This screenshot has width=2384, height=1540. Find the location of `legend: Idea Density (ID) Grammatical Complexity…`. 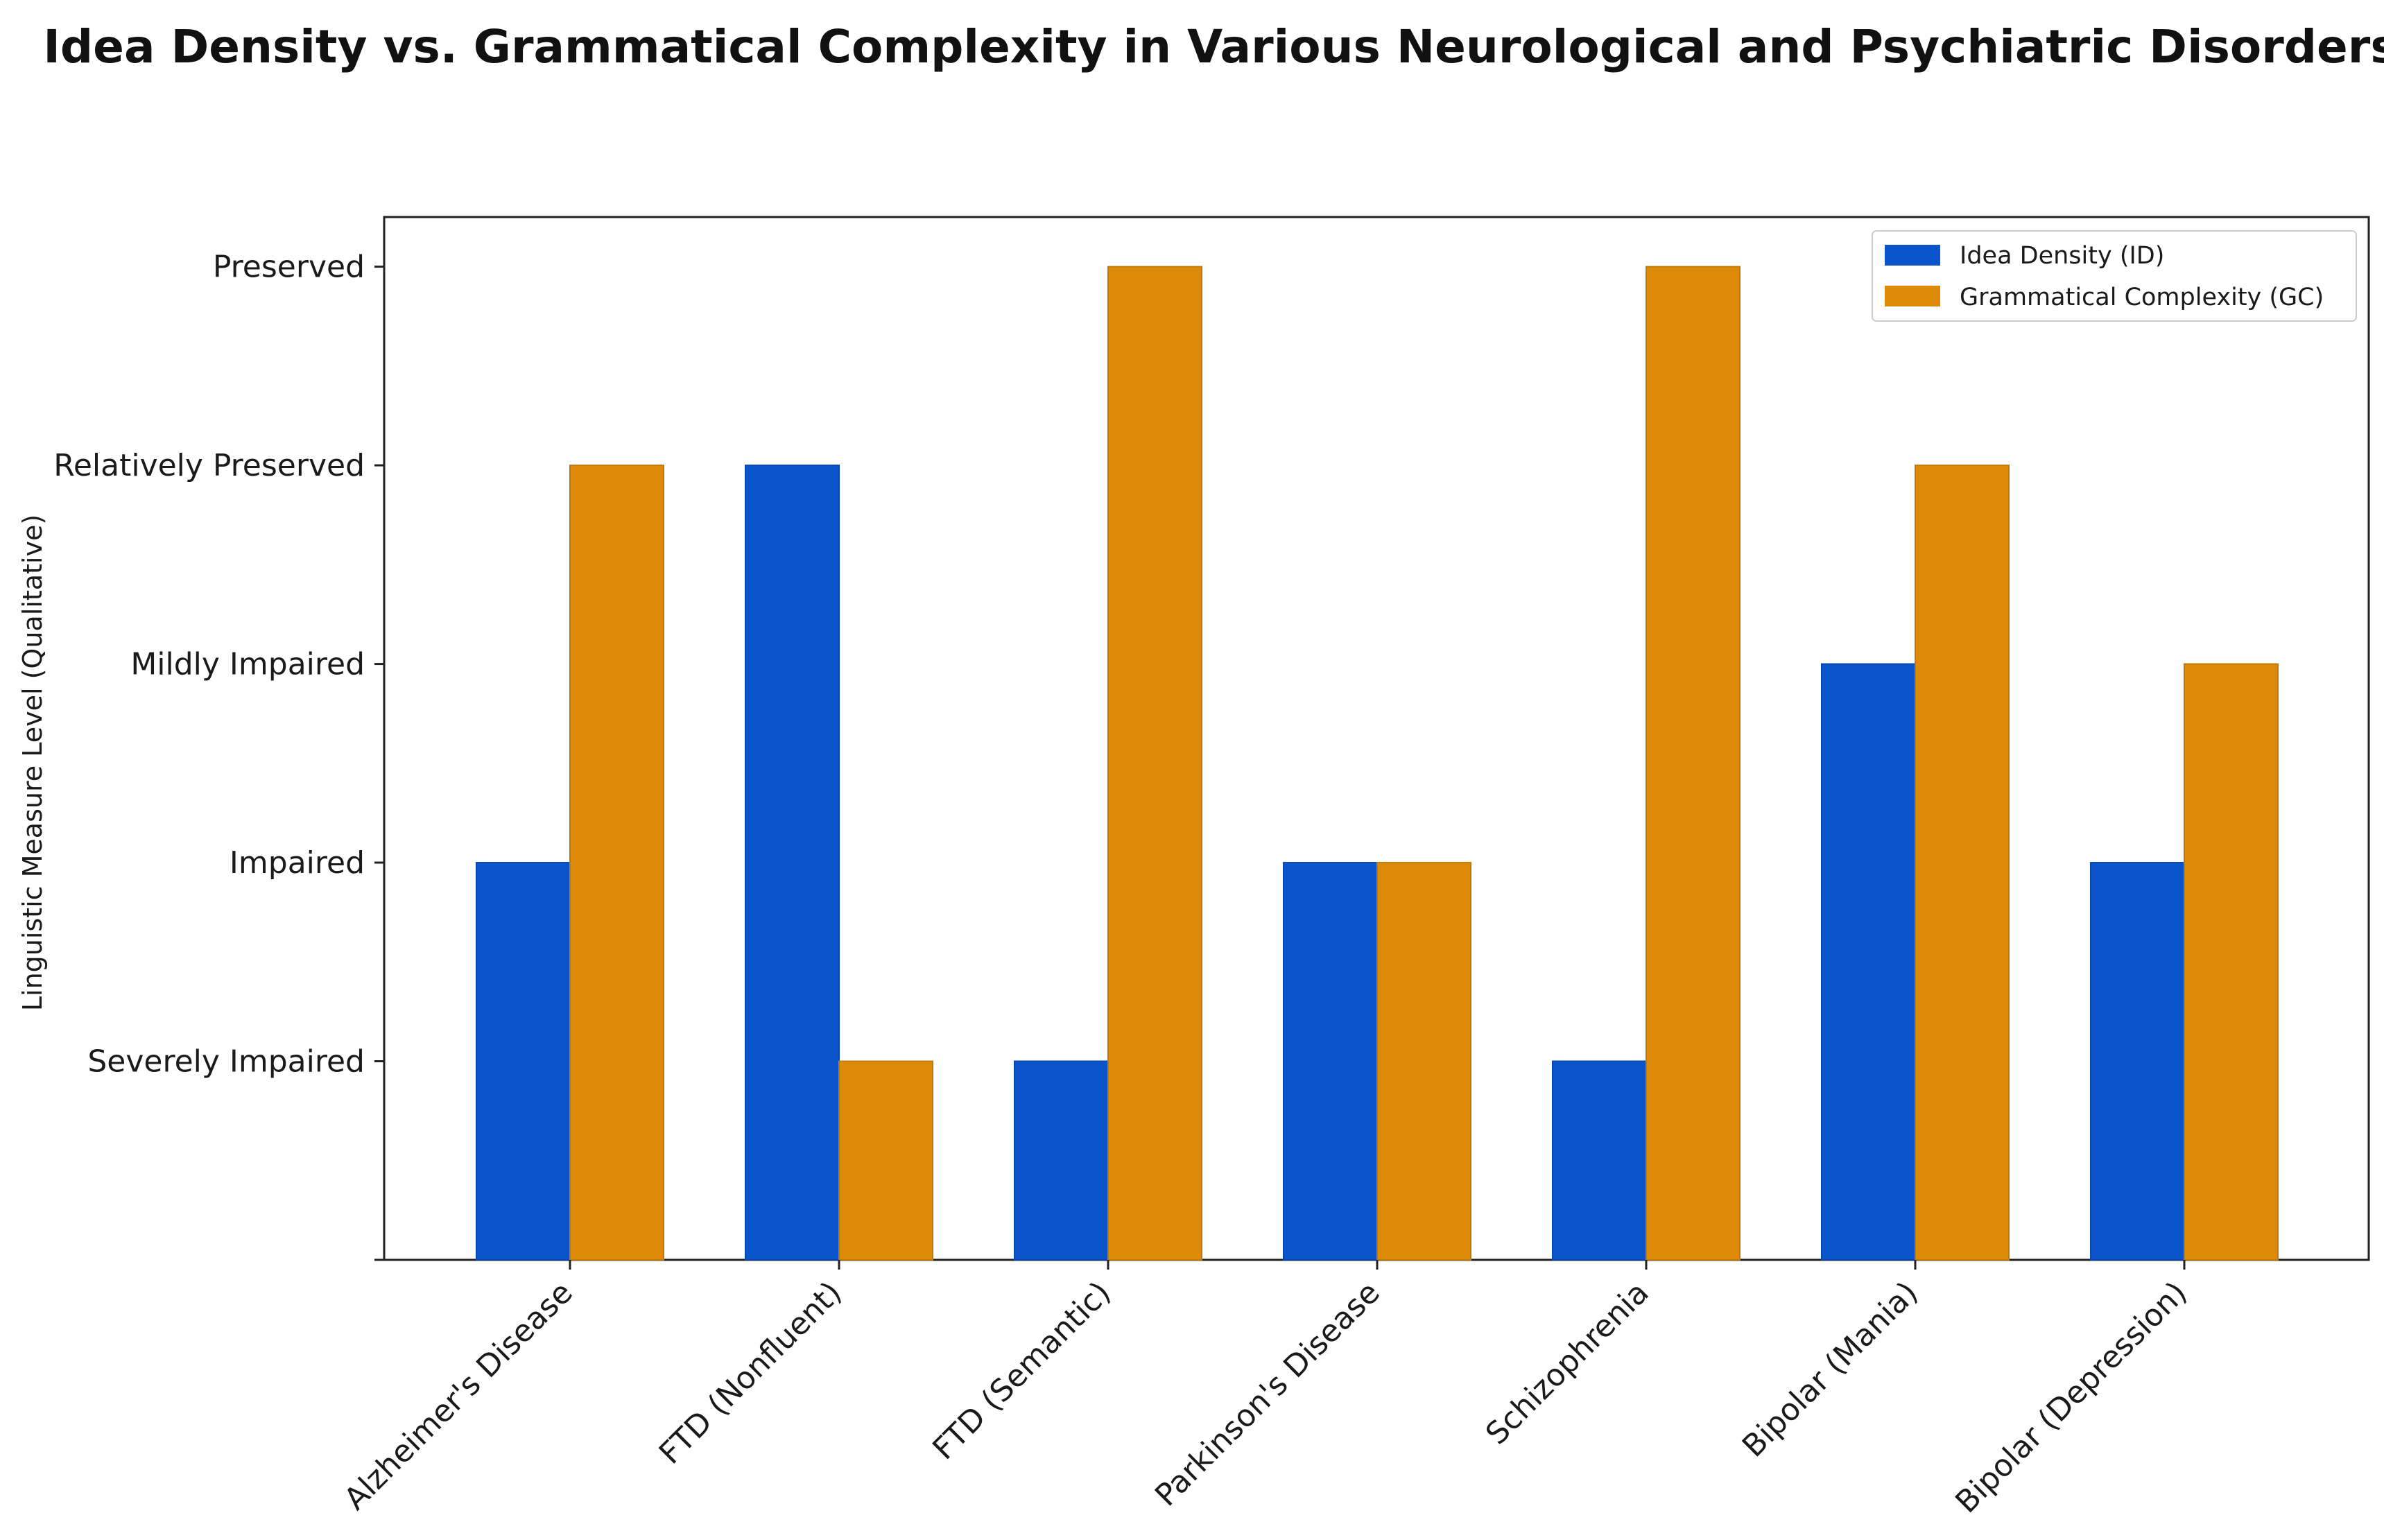

legend: Idea Density (ID) Grammatical Complexity… is located at coordinates (2114, 276).